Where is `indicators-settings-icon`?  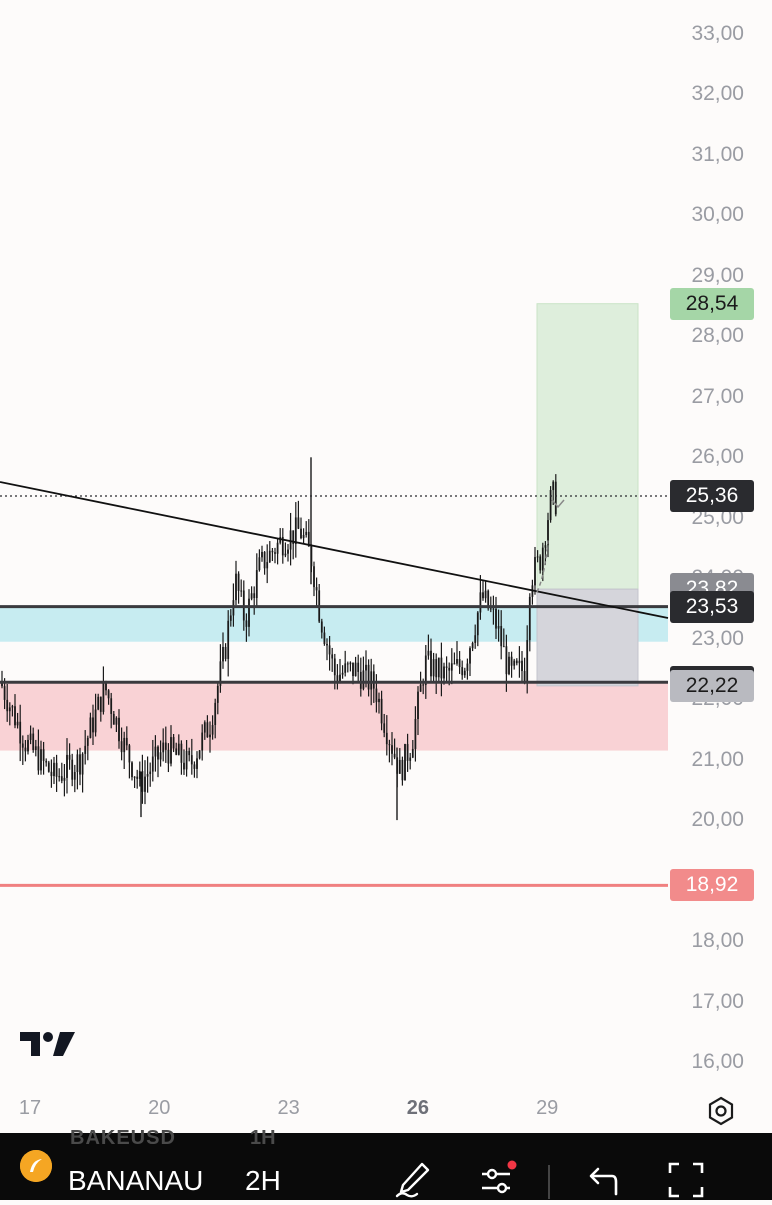
indicators-settings-icon is located at coordinates (498, 1182).